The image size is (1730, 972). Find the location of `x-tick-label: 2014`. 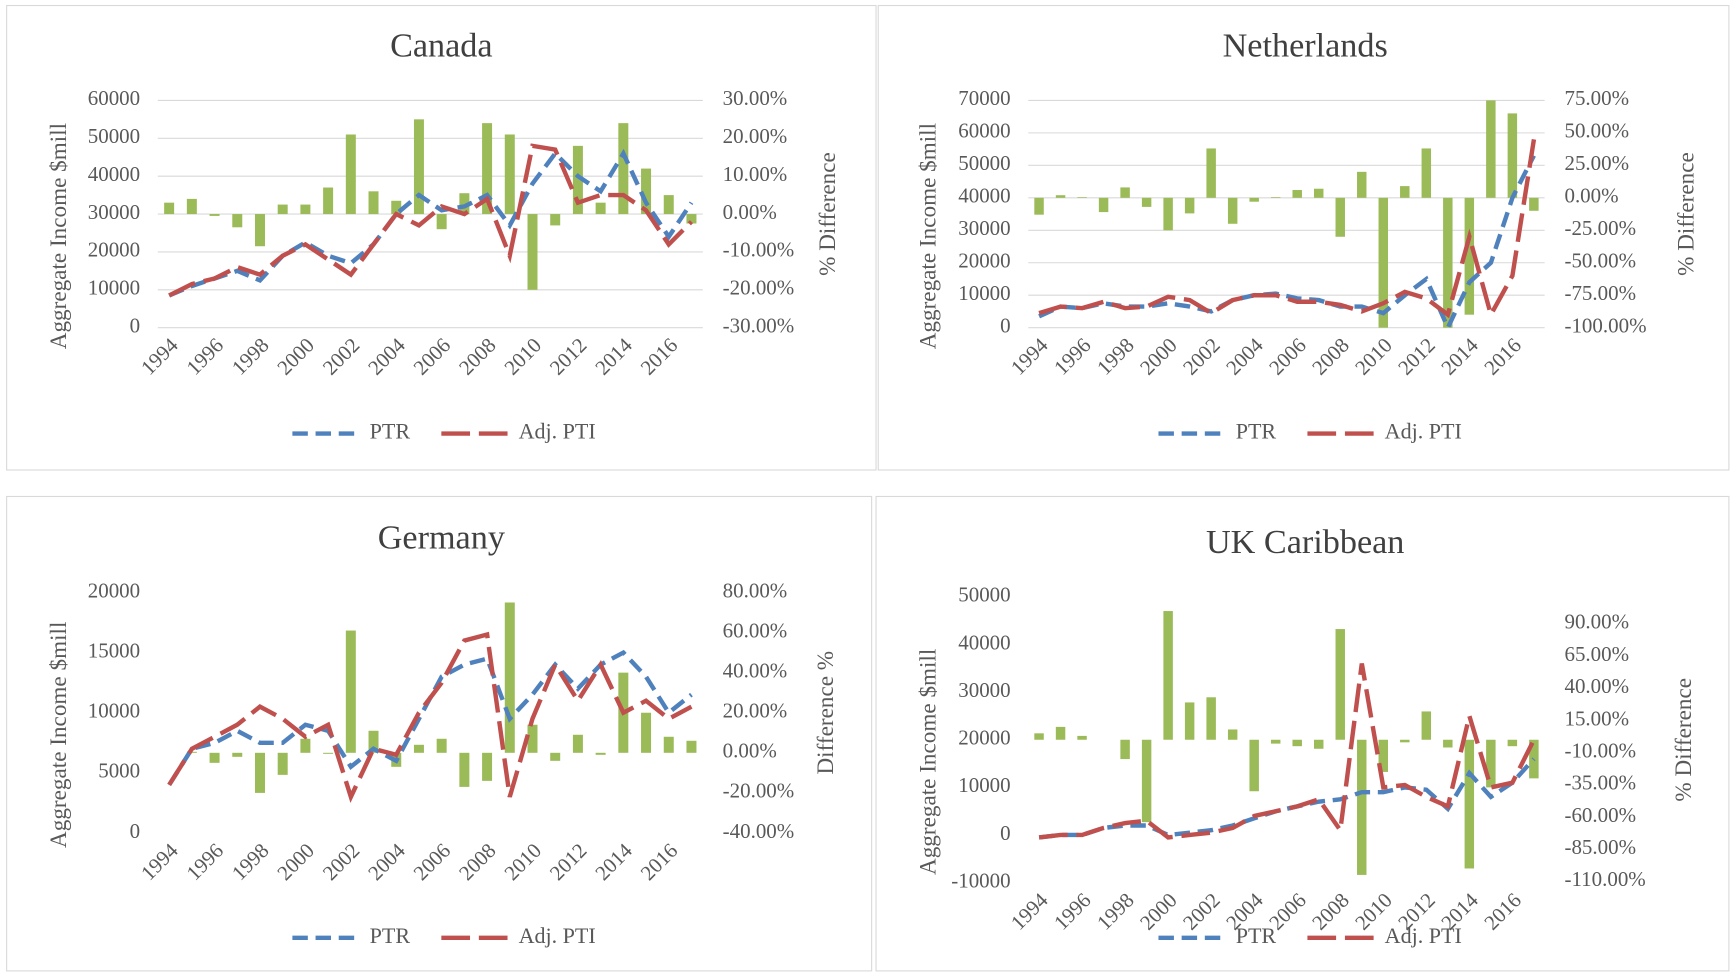

x-tick-label: 2014 is located at coordinates (1459, 356).